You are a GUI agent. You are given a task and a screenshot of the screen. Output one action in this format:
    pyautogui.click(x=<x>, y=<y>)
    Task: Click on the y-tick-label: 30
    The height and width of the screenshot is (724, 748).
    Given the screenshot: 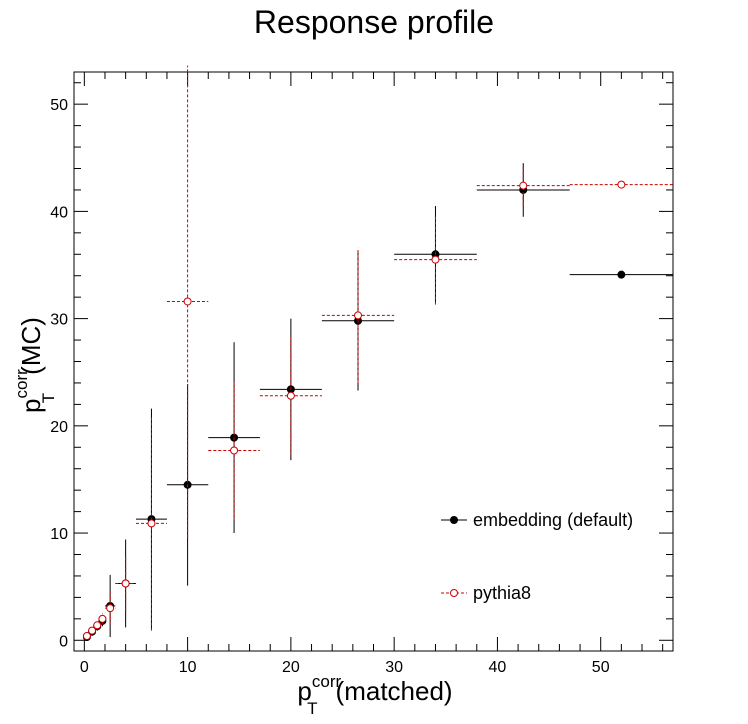 What is the action you would take?
    pyautogui.click(x=59, y=320)
    